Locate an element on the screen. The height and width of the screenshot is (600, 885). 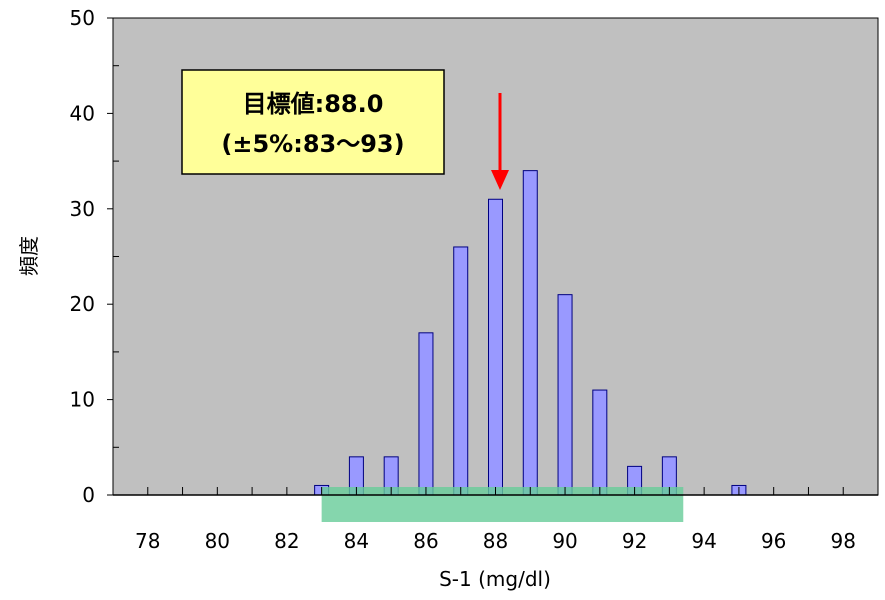
annotation-line-2: (±5%:83〜93) is located at coordinates (312, 144).